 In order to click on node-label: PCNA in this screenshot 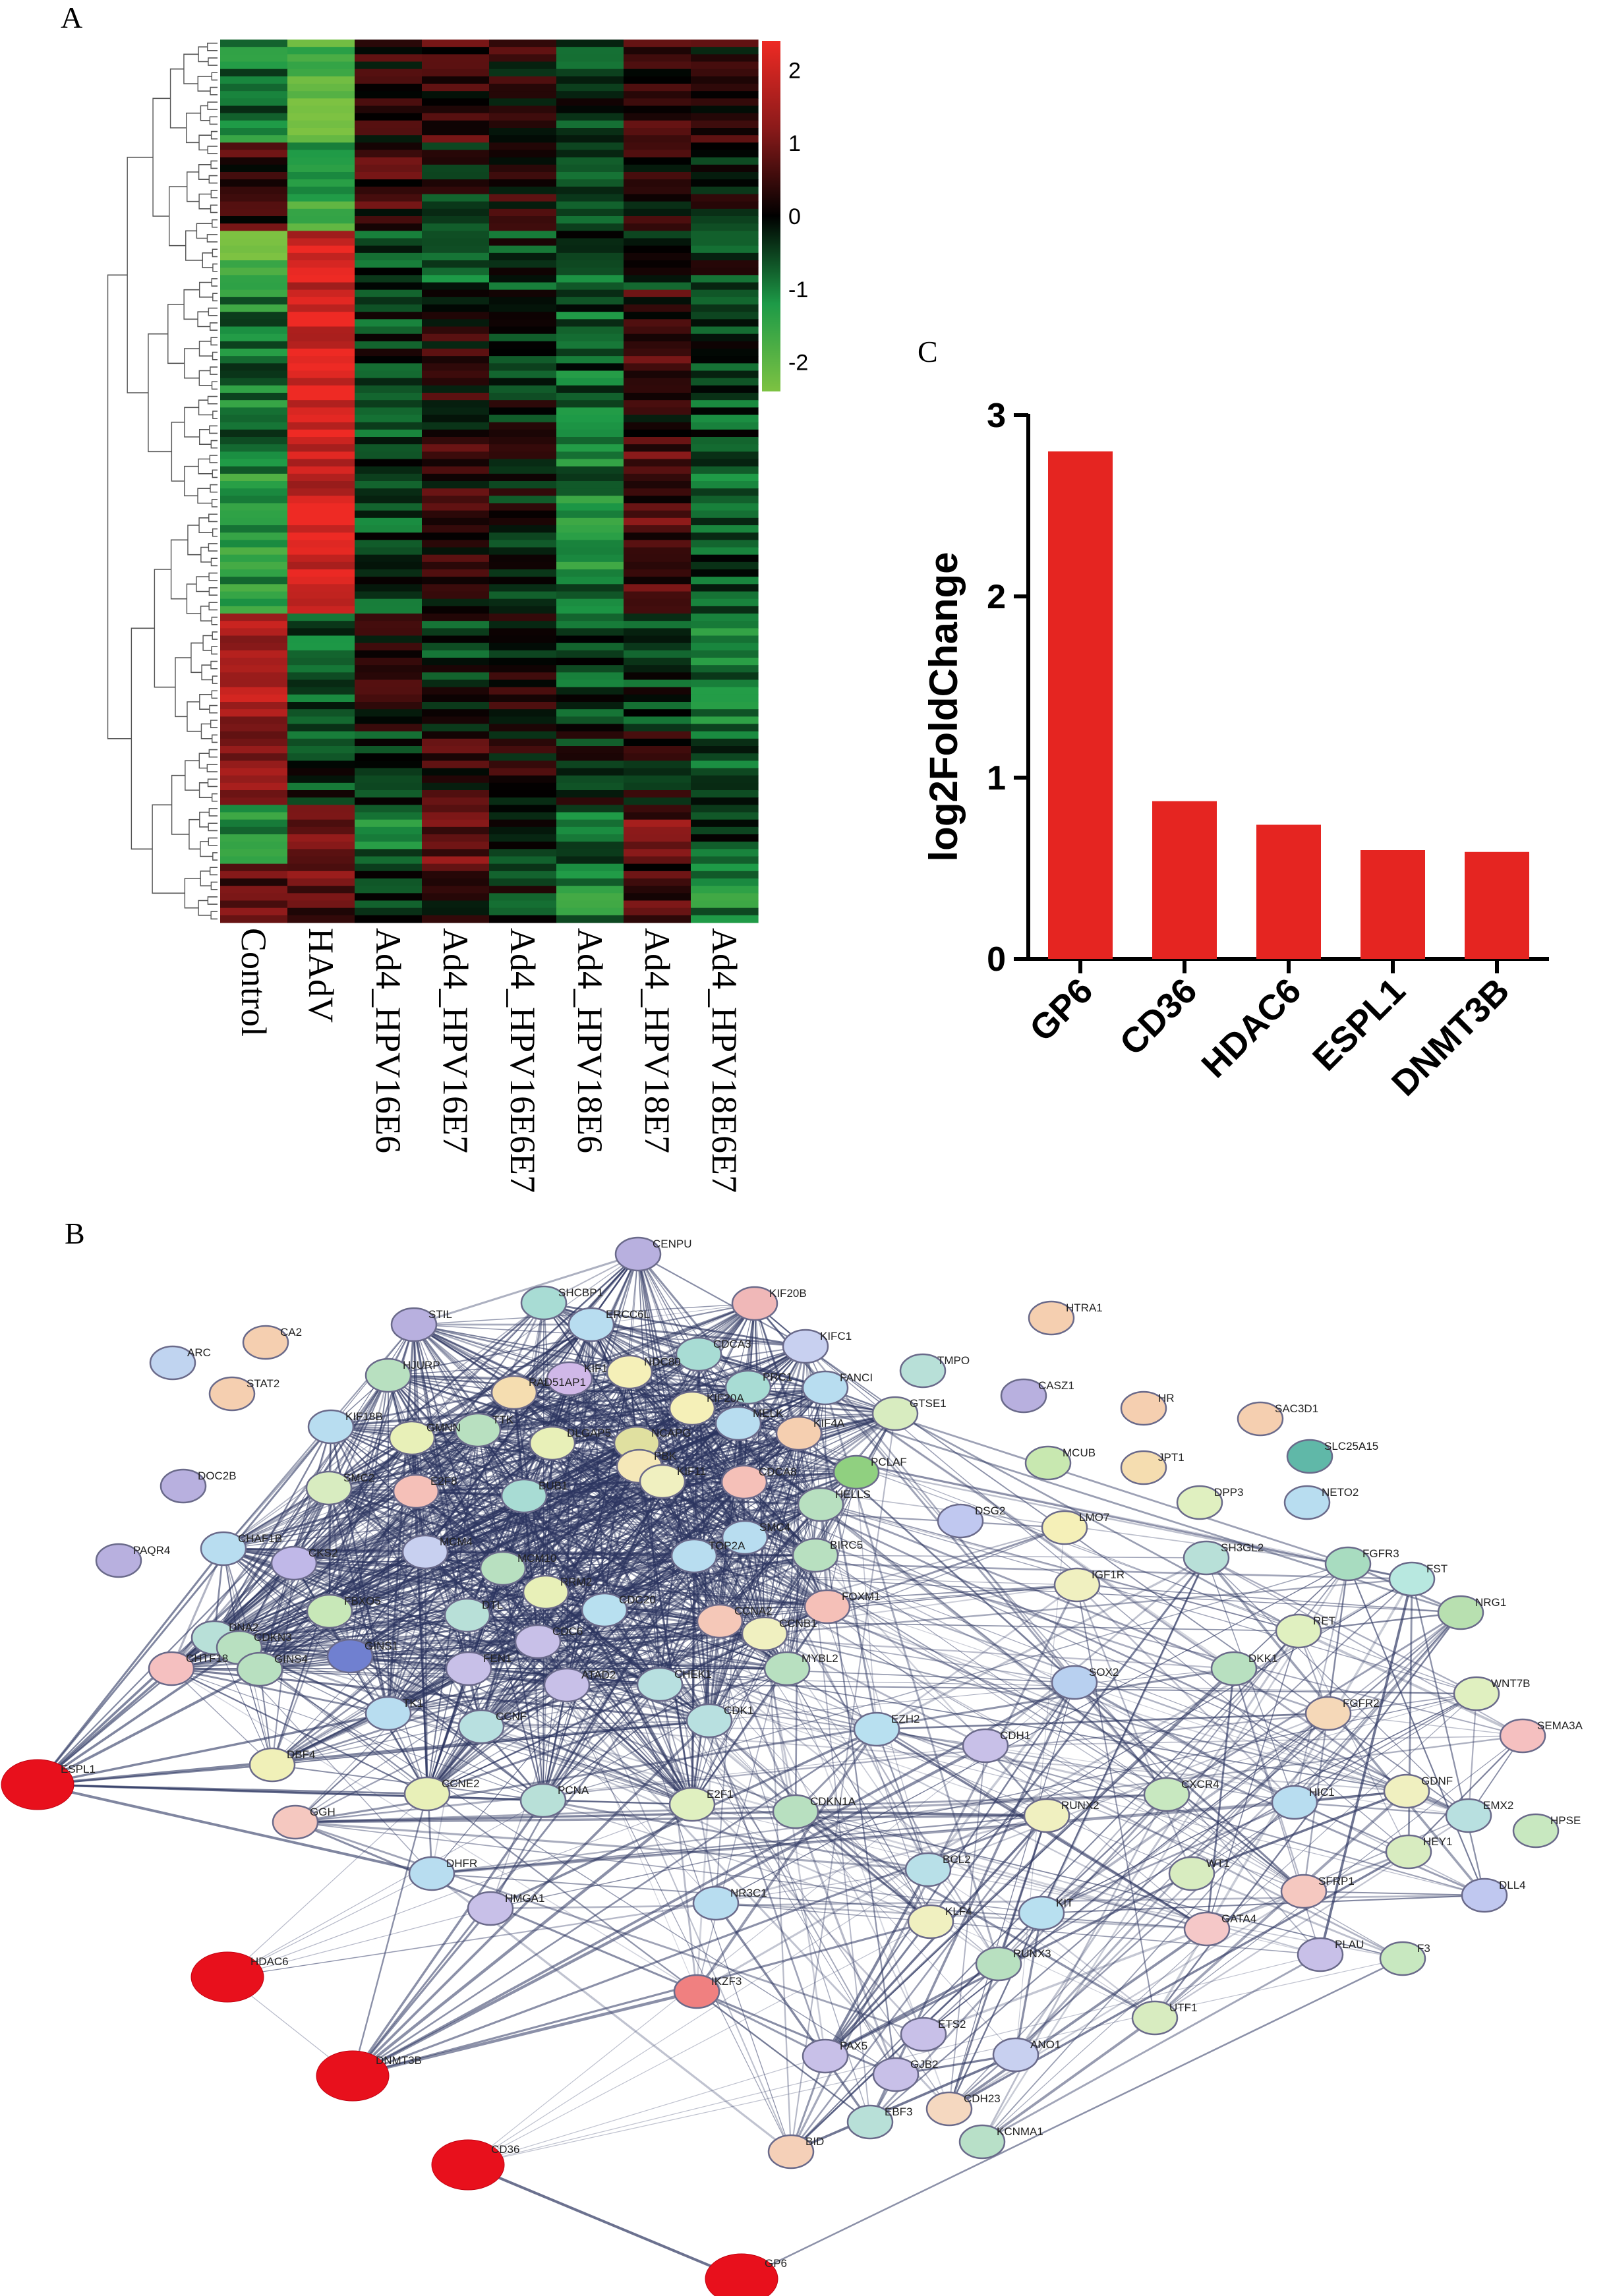, I will do `click(573, 1790)`.